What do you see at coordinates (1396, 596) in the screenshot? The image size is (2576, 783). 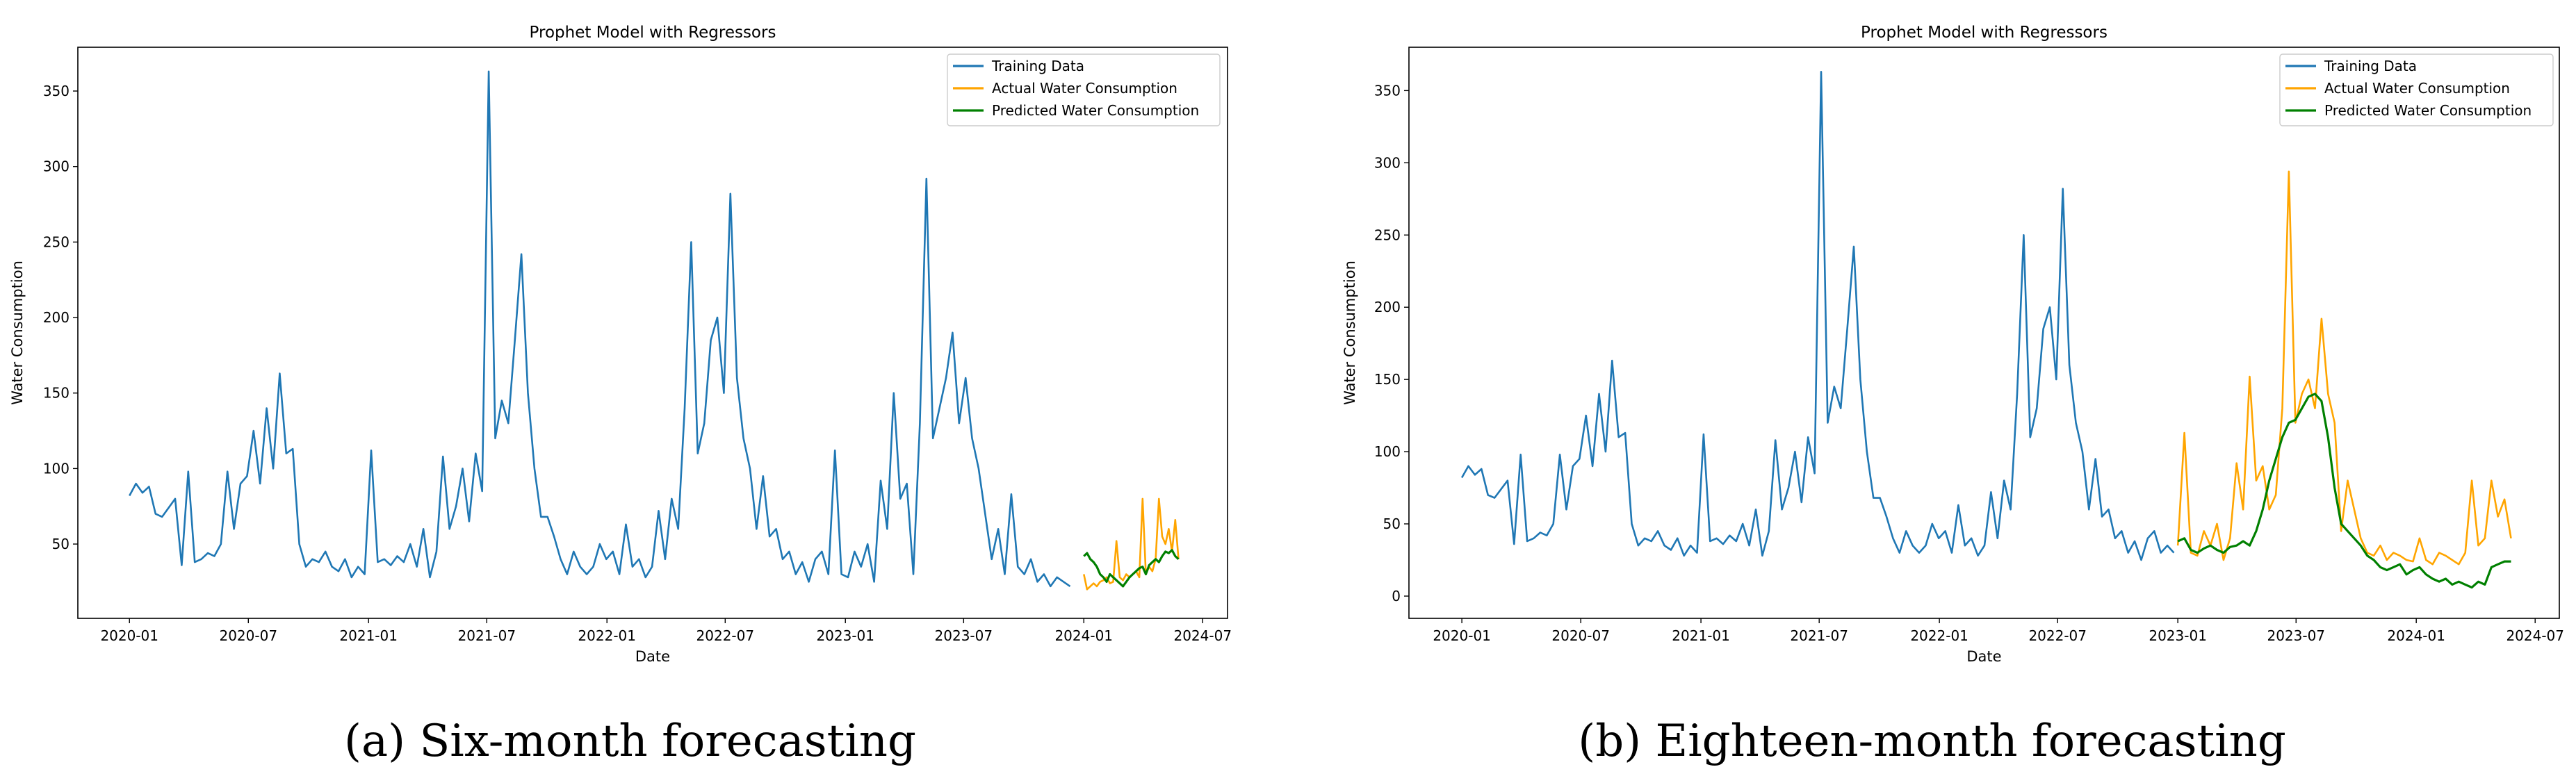 I see `y-tick-label: 0` at bounding box center [1396, 596].